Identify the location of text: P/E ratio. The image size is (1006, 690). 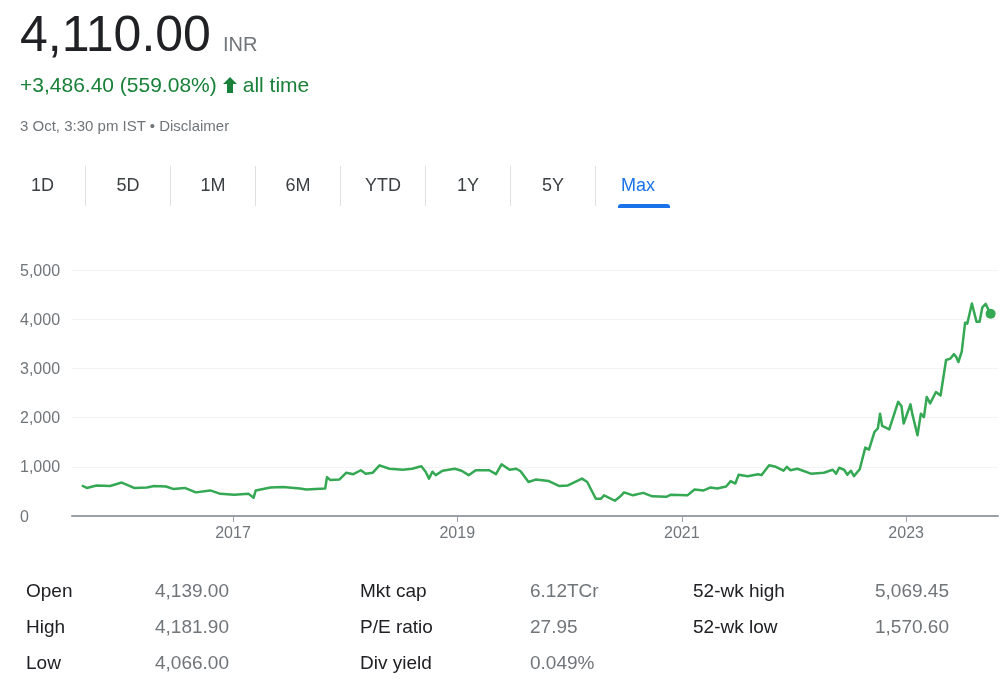
(396, 627).